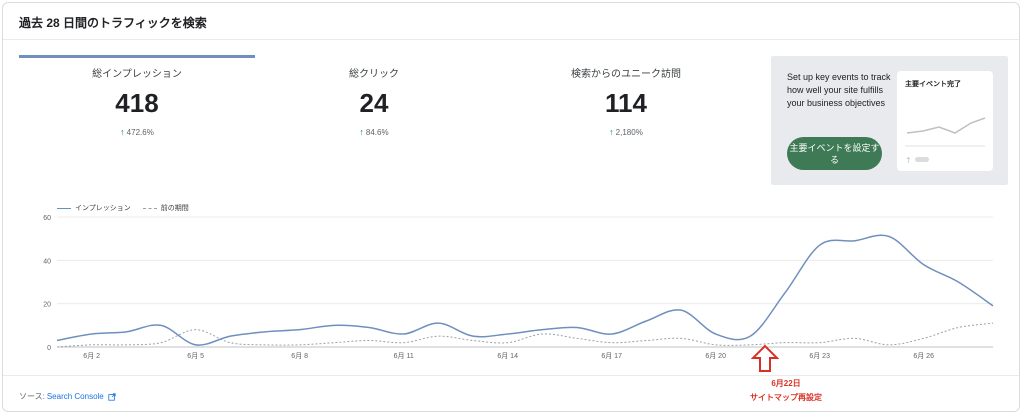 This screenshot has width=1024, height=416. I want to click on setup-key-events-button: 主要イベントを設定する, so click(834, 153).